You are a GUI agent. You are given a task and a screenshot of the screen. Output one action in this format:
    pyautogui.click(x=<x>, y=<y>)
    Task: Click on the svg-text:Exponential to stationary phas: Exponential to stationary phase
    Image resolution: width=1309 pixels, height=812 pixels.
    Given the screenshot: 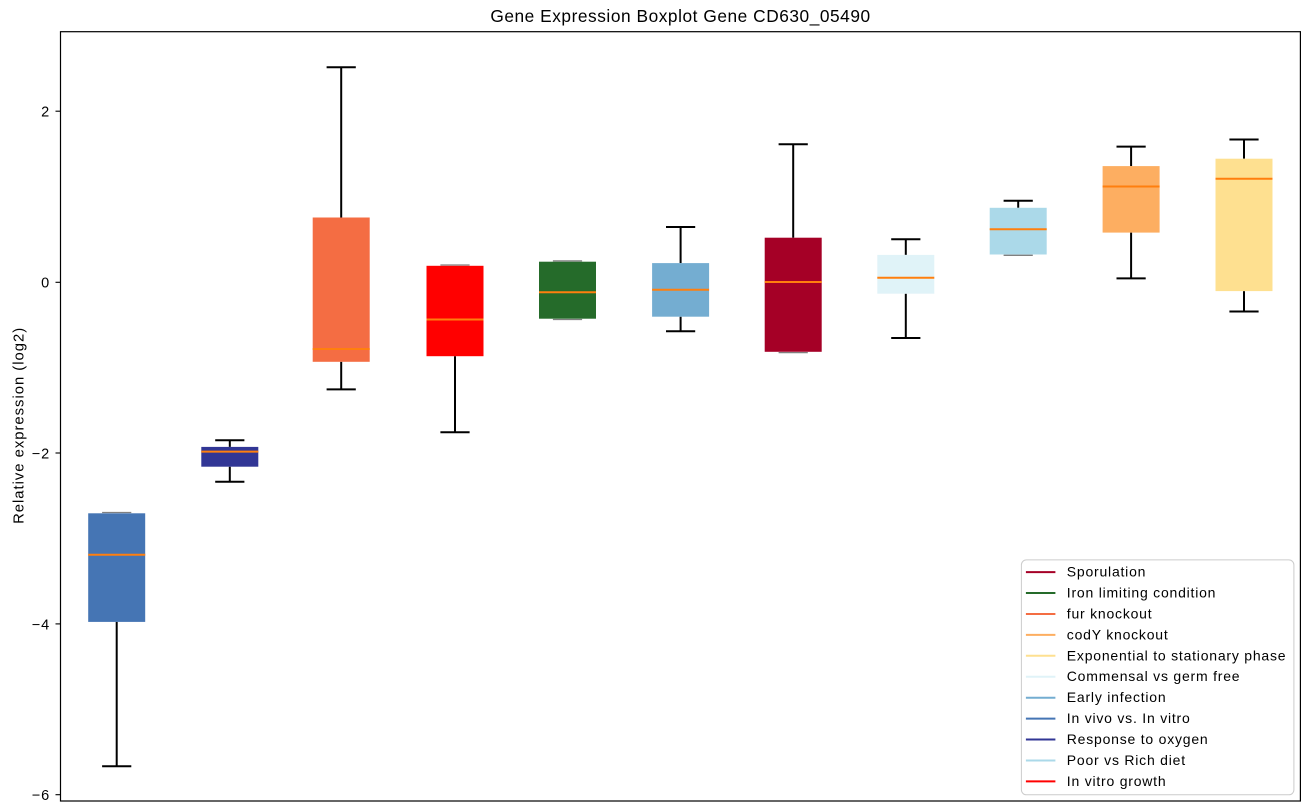 What is the action you would take?
    pyautogui.click(x=1177, y=655)
    